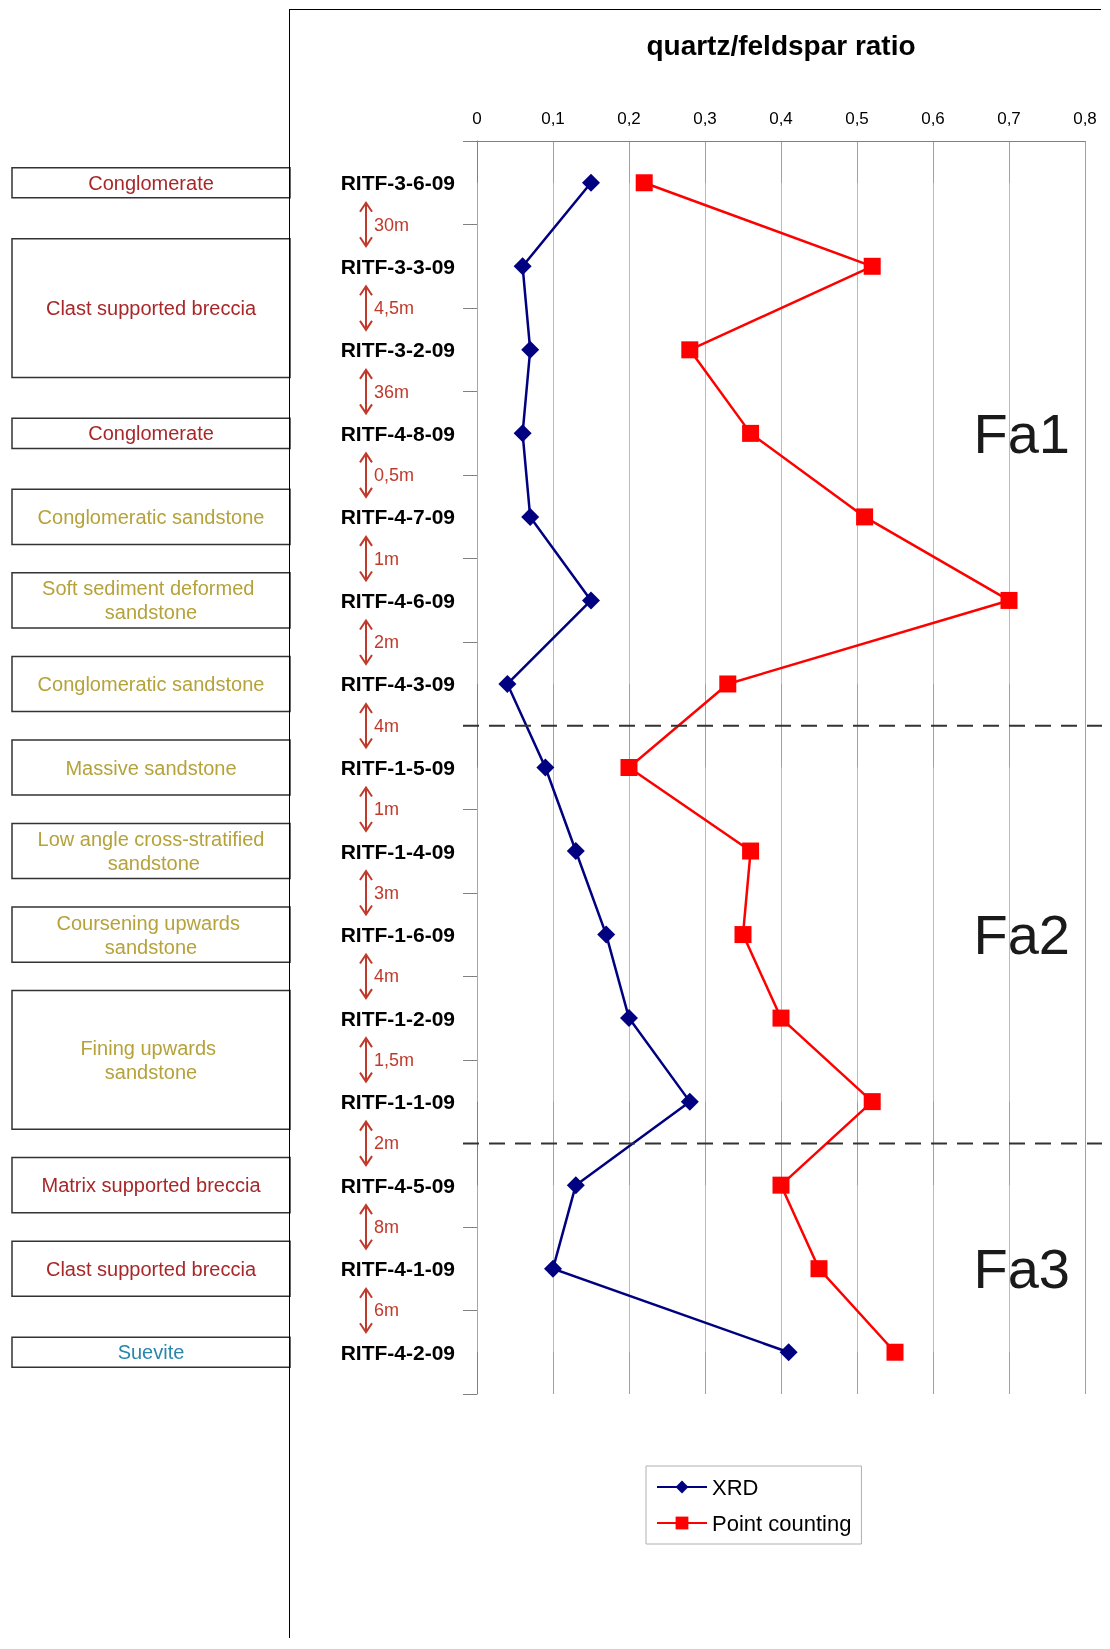 This screenshot has height=1649, width=1110. What do you see at coordinates (394, 475) in the screenshot?
I see `text: 0,5m` at bounding box center [394, 475].